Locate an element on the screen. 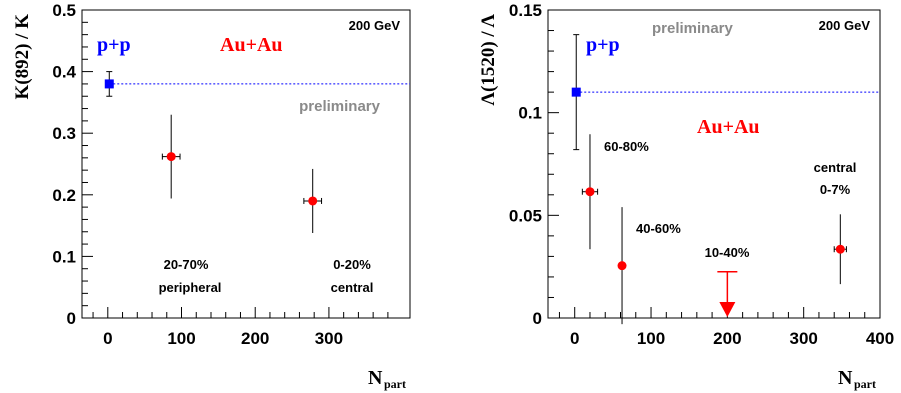 The height and width of the screenshot is (393, 901). y-axis-label: Λ(1520) / Λ is located at coordinates (488, 60).